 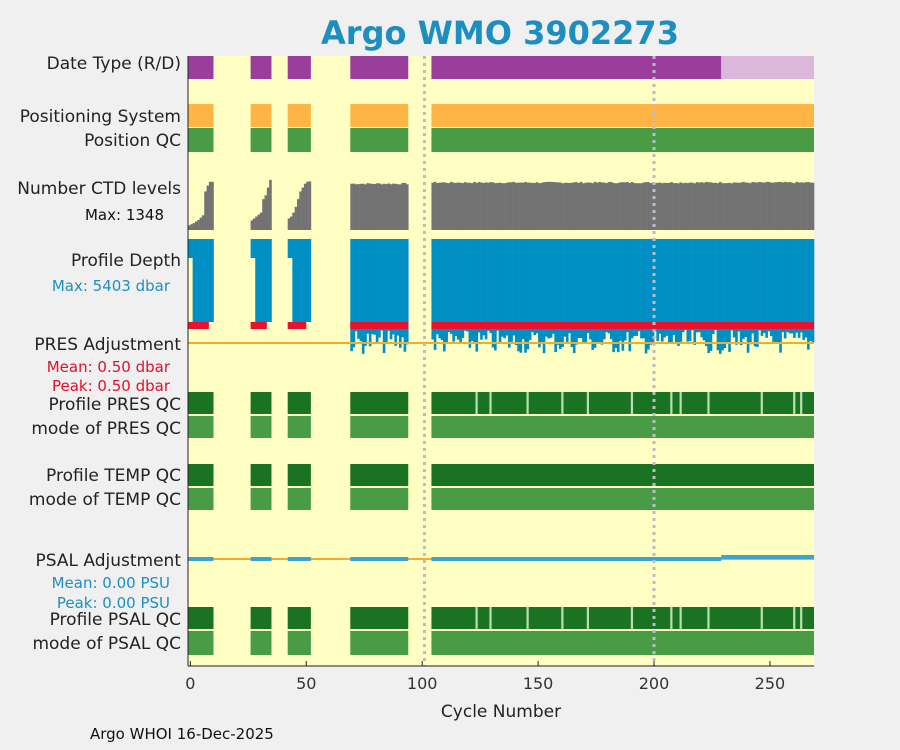 What do you see at coordinates (258, 325) in the screenshot?
I see `depth-reference-band` at bounding box center [258, 325].